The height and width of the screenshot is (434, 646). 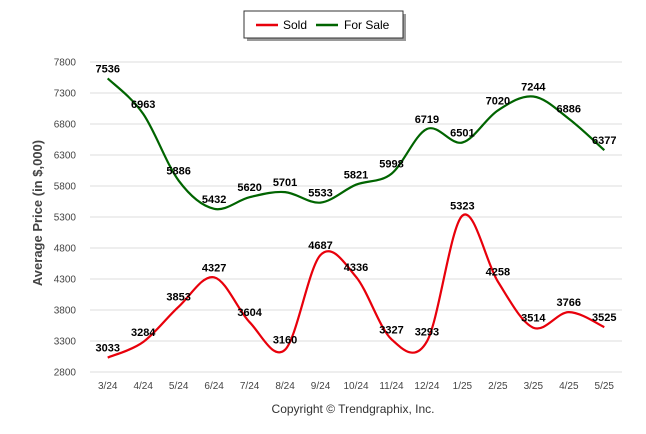 I want to click on x-tick-label: 10/24, so click(x=355, y=386).